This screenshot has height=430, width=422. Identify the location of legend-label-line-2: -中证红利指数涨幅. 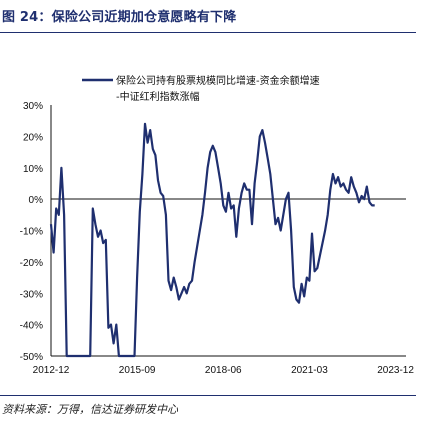
(158, 96).